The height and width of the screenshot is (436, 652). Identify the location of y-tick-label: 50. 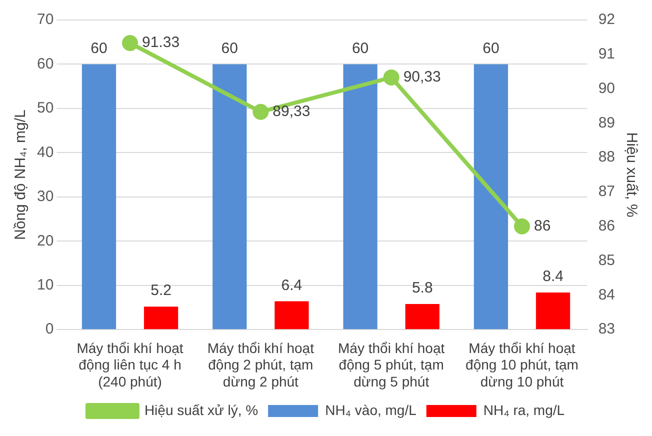
(45, 108).